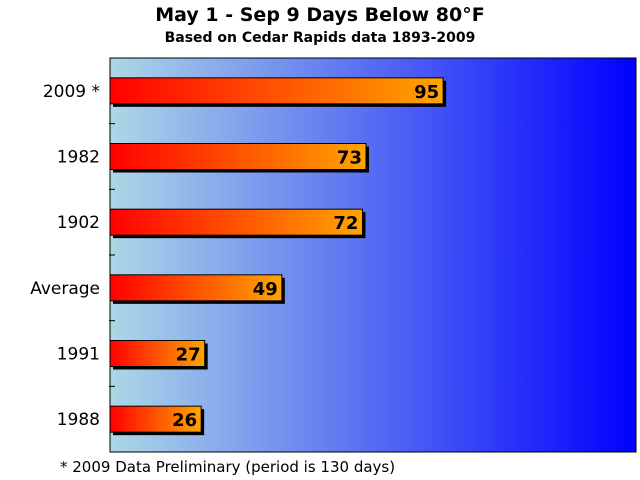 This screenshot has width=640, height=480. Describe the element at coordinates (65, 289) in the screenshot. I see `category-label: Average` at that location.